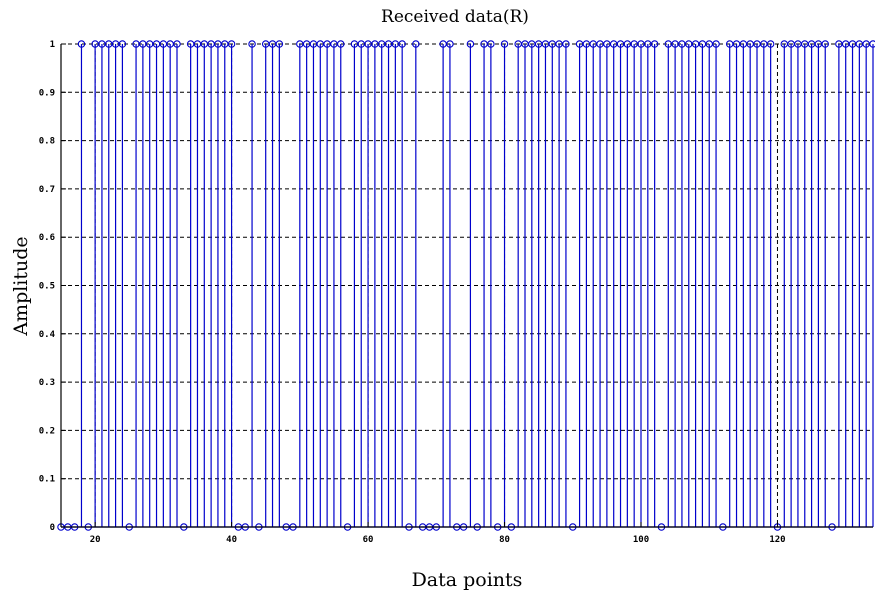  Describe the element at coordinates (455, 17) in the screenshot. I see `chart-title: Received data(R)` at that location.